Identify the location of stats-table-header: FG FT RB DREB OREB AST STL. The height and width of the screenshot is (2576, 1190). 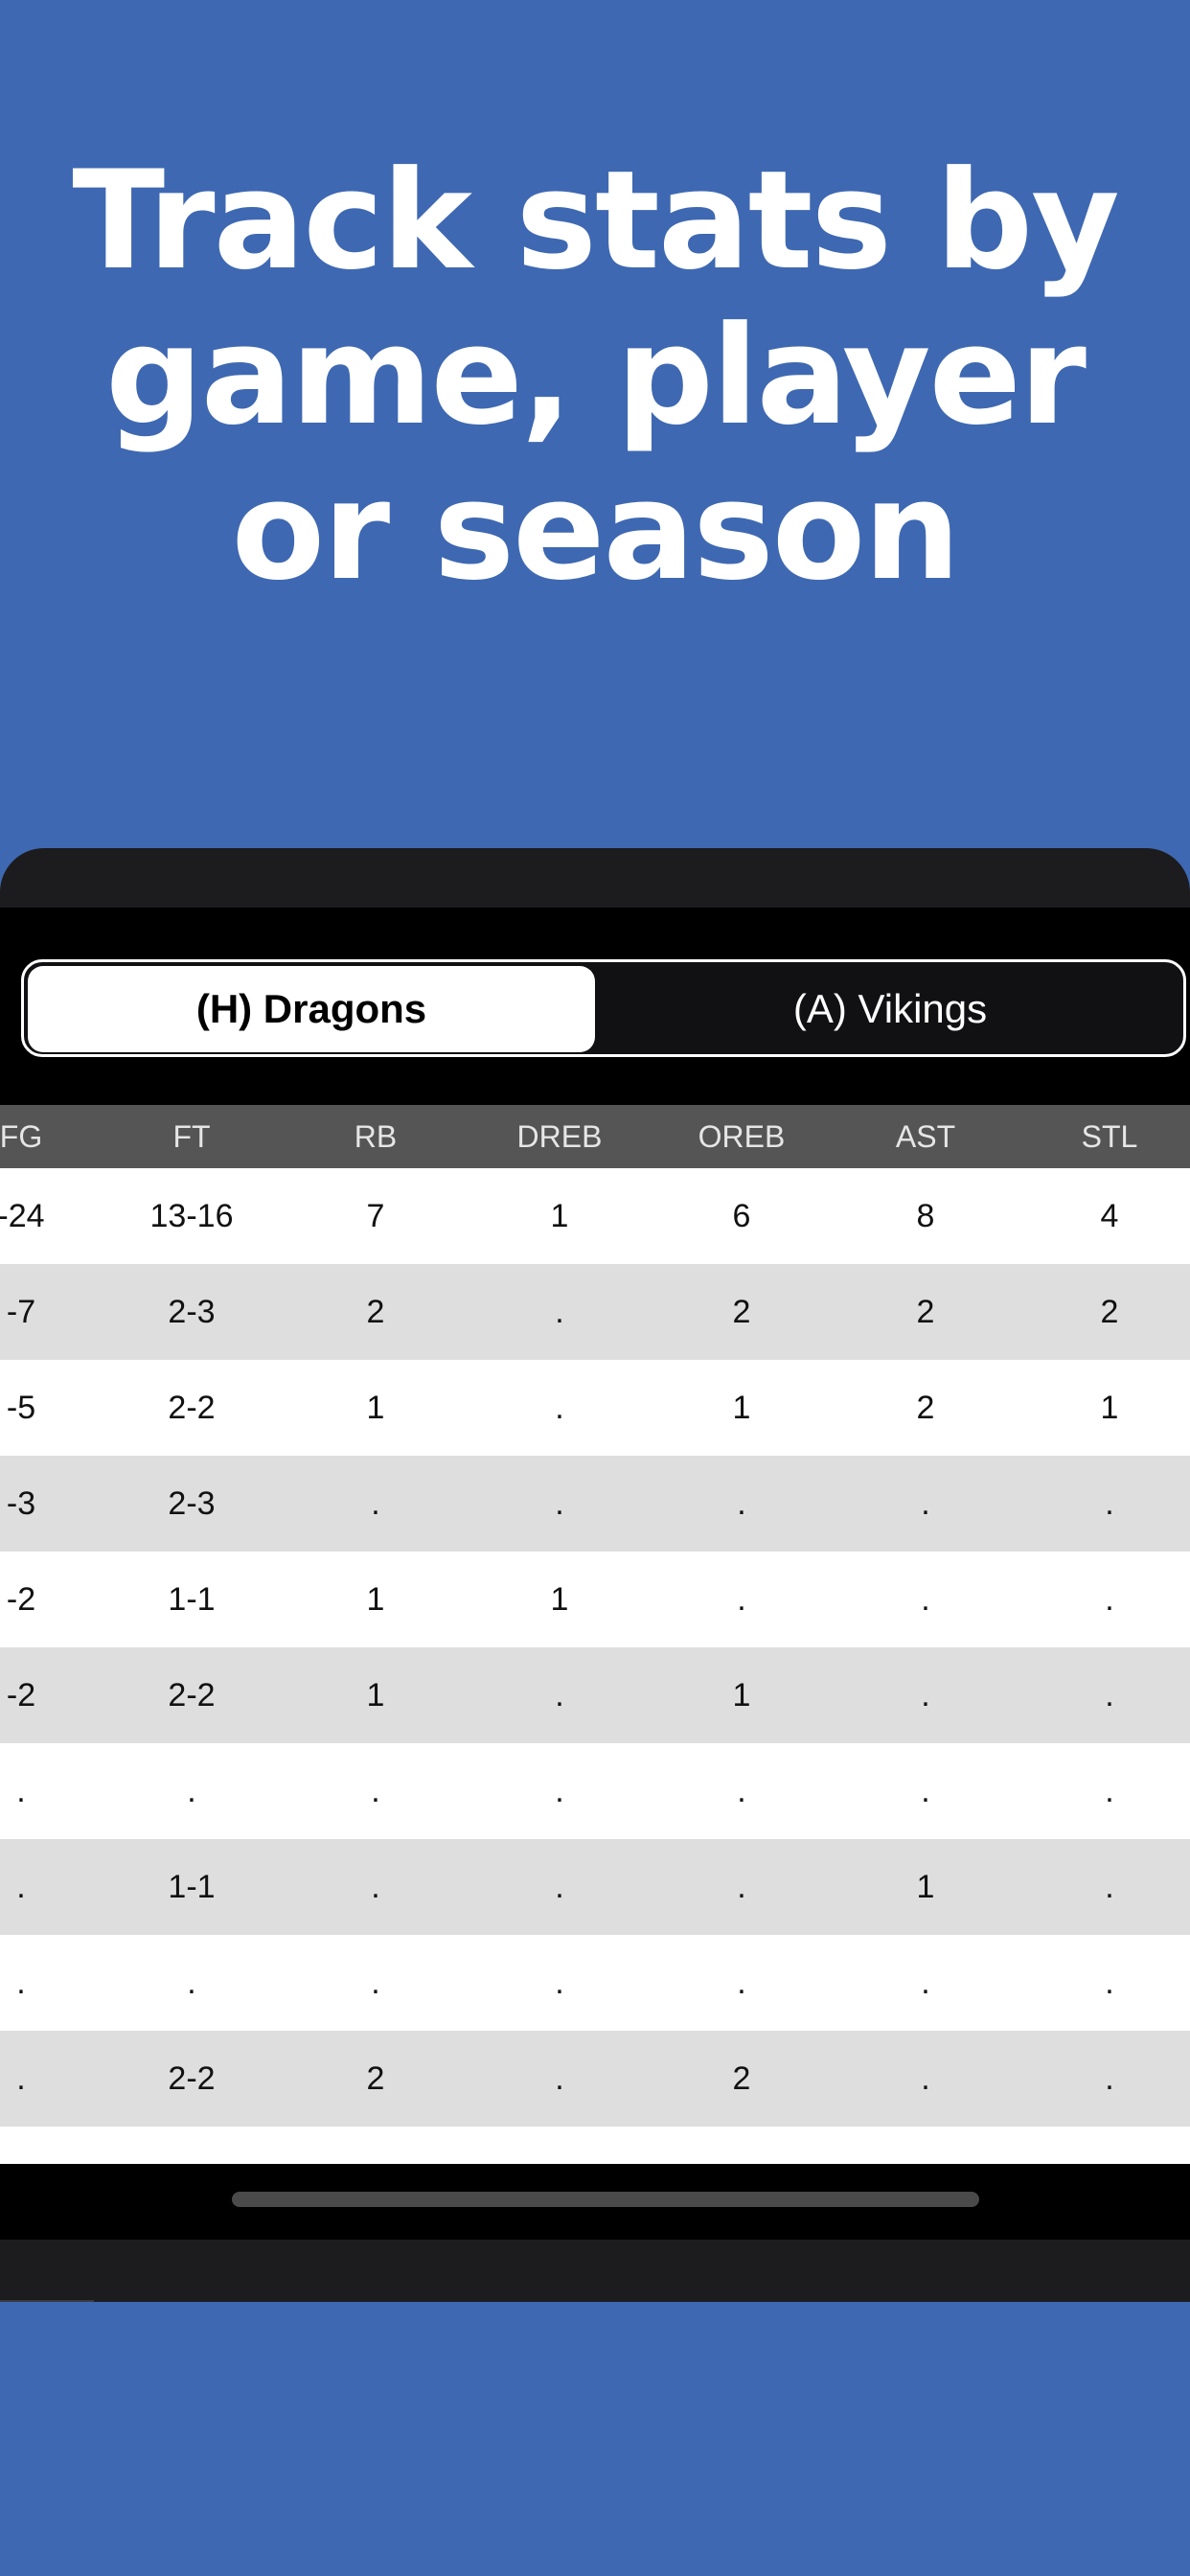
(595, 1136).